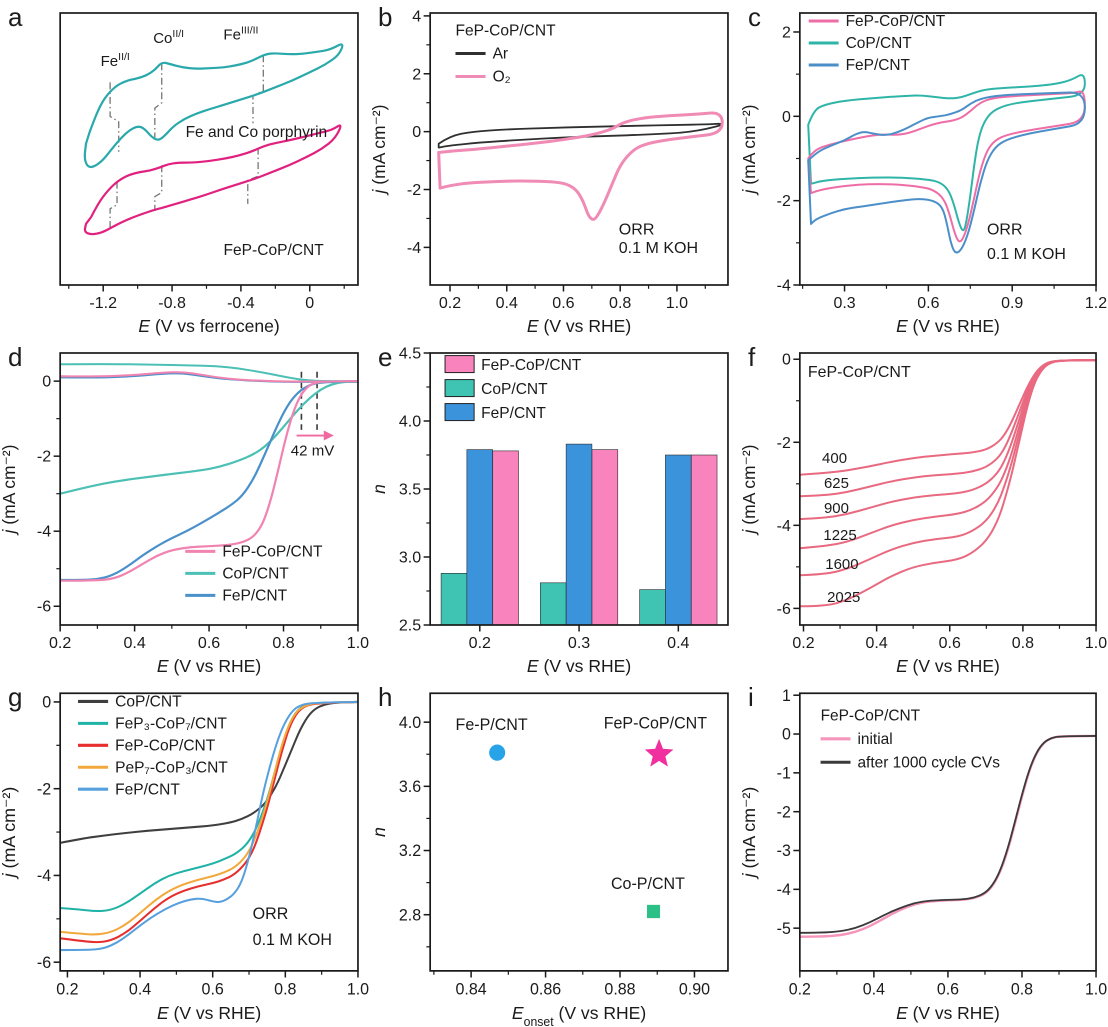  I want to click on annotation: 1600, so click(841, 564).